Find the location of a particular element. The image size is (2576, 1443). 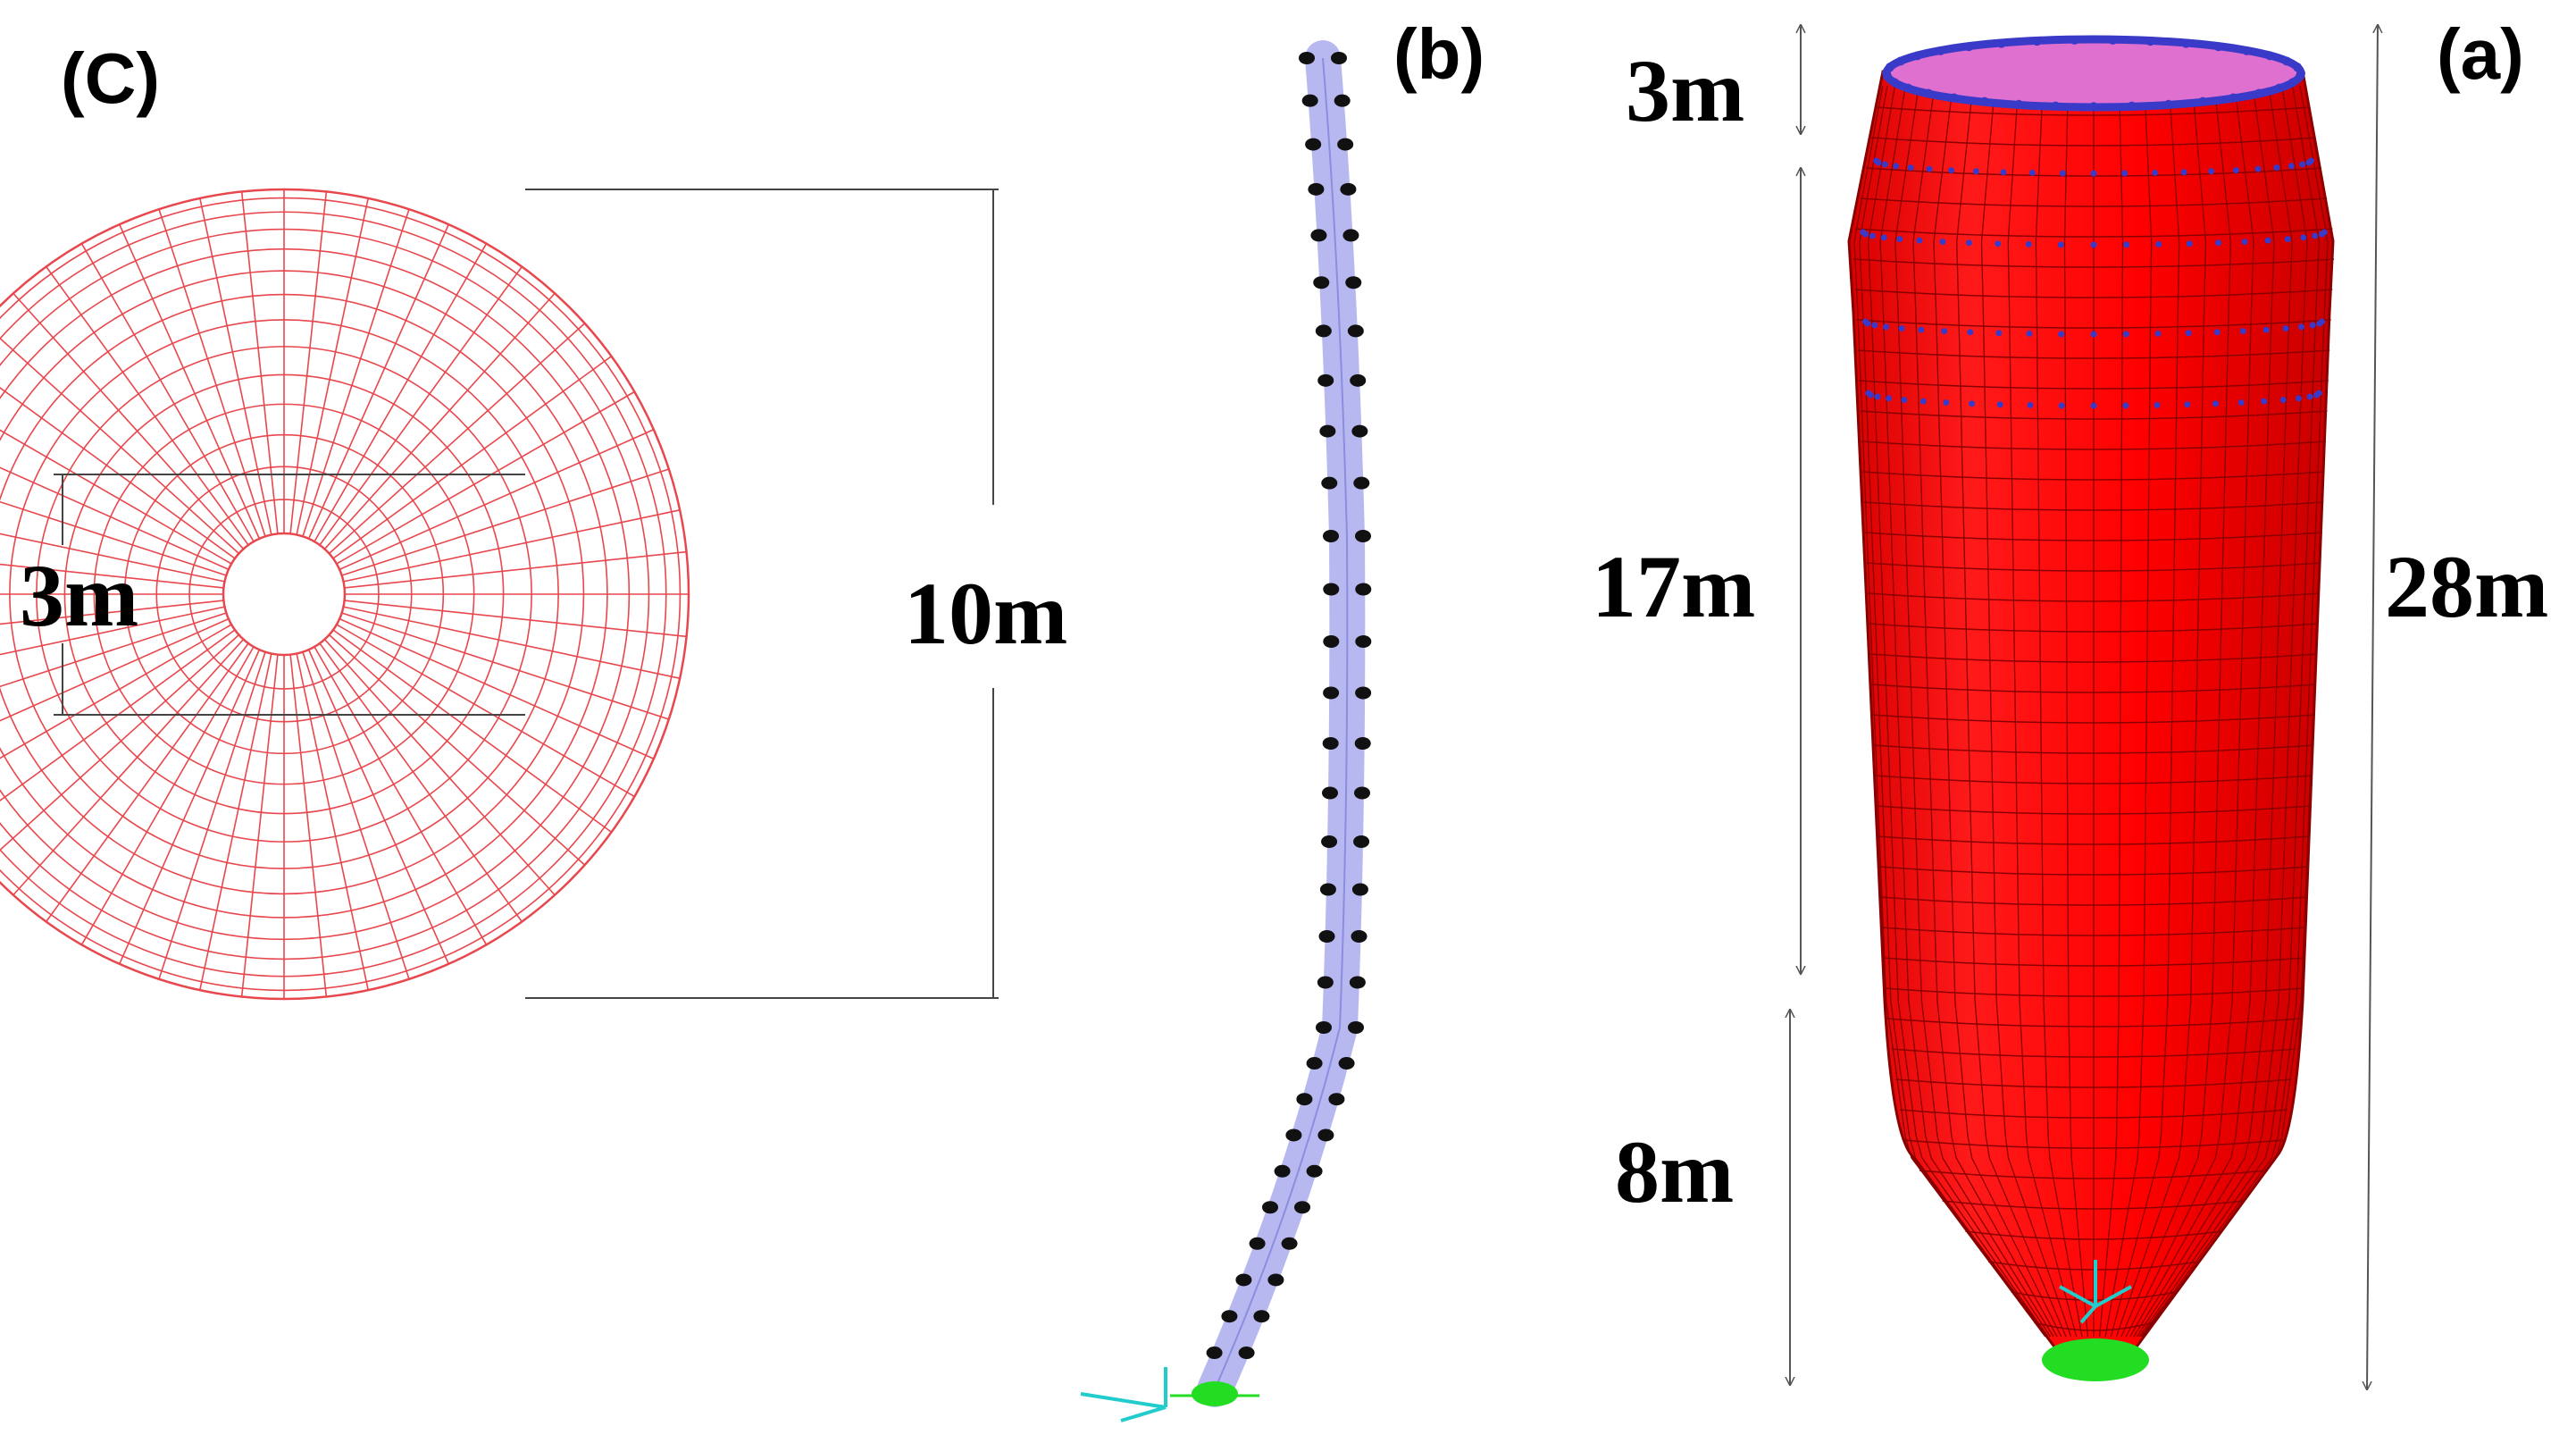

outer-diameter-label: 10m is located at coordinates (986, 614).